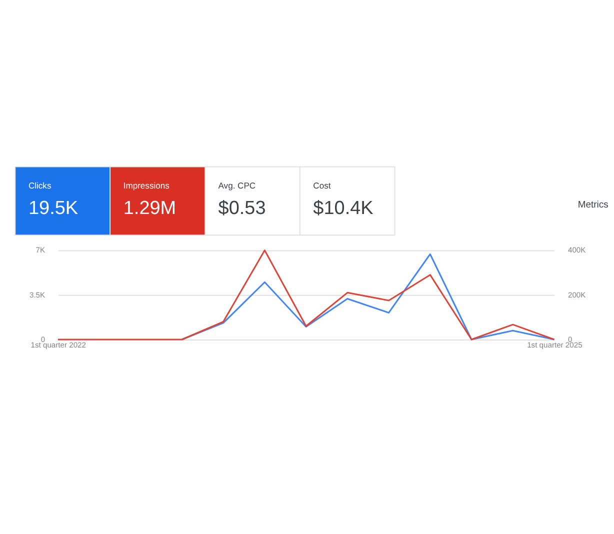 The height and width of the screenshot is (534, 614). I want to click on line-series, so click(306, 295).